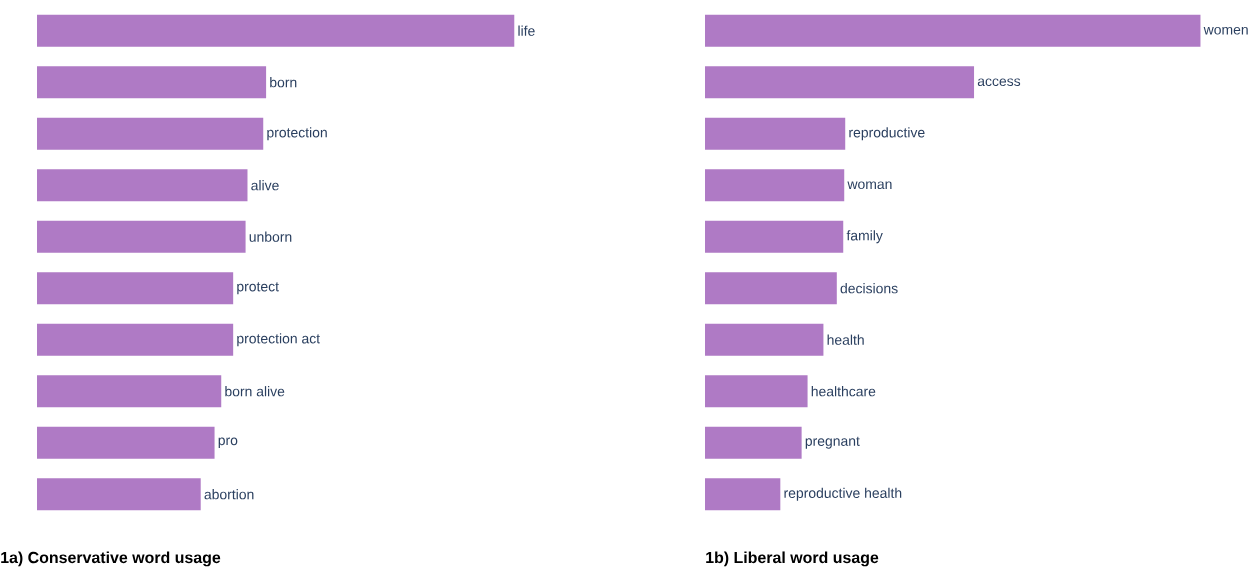  What do you see at coordinates (255, 391) in the screenshot?
I see `y-tick-label: born alive` at bounding box center [255, 391].